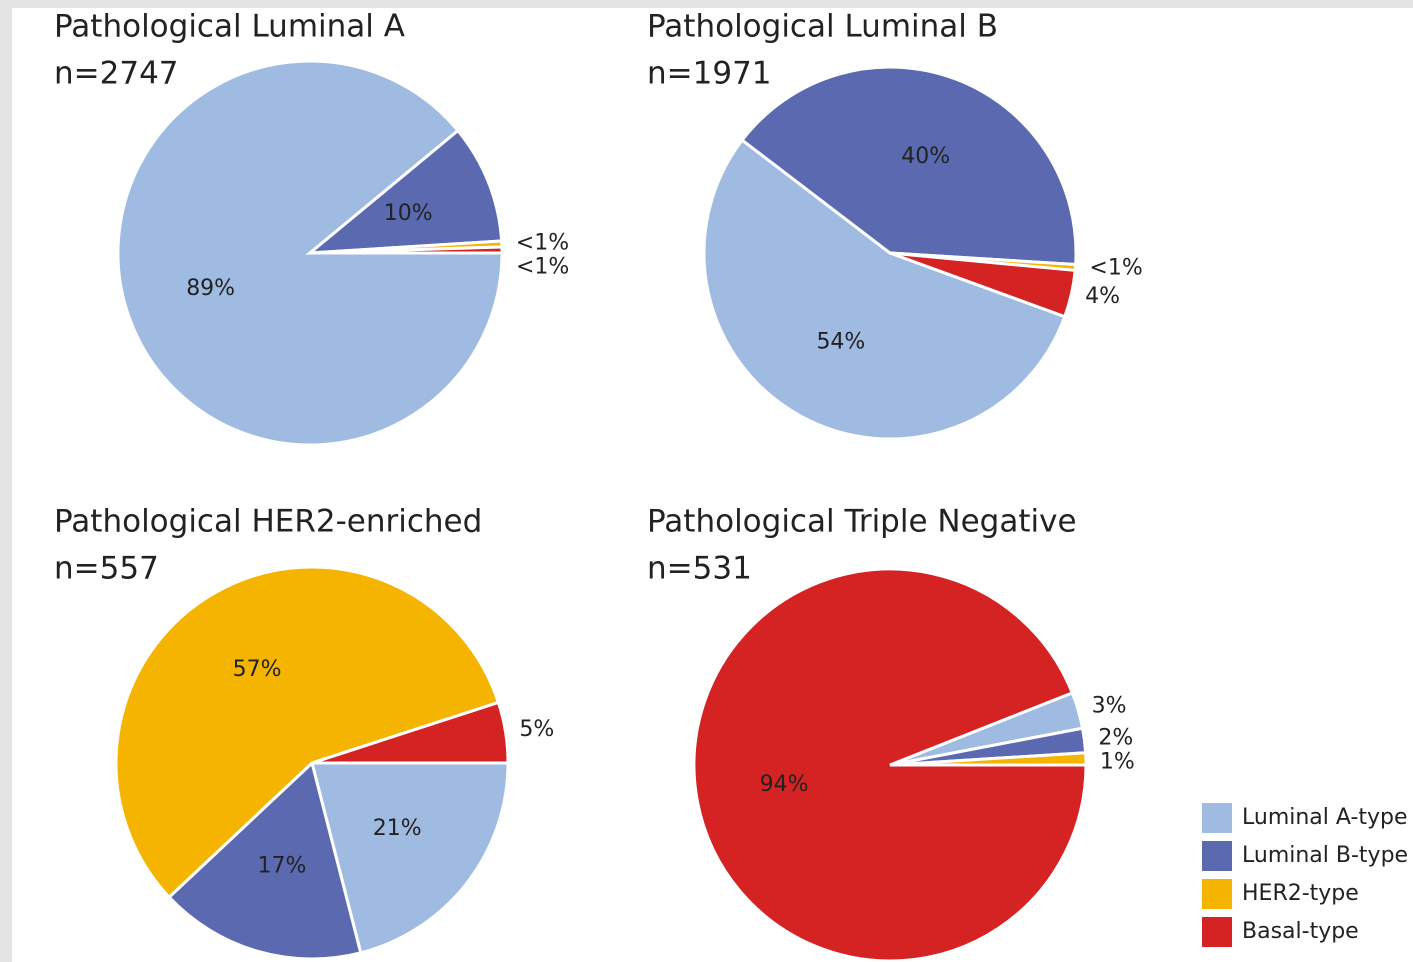 Image resolution: width=1413 pixels, height=962 pixels. What do you see at coordinates (106, 569) in the screenshot?
I see `chart-subtitle: n=557` at bounding box center [106, 569].